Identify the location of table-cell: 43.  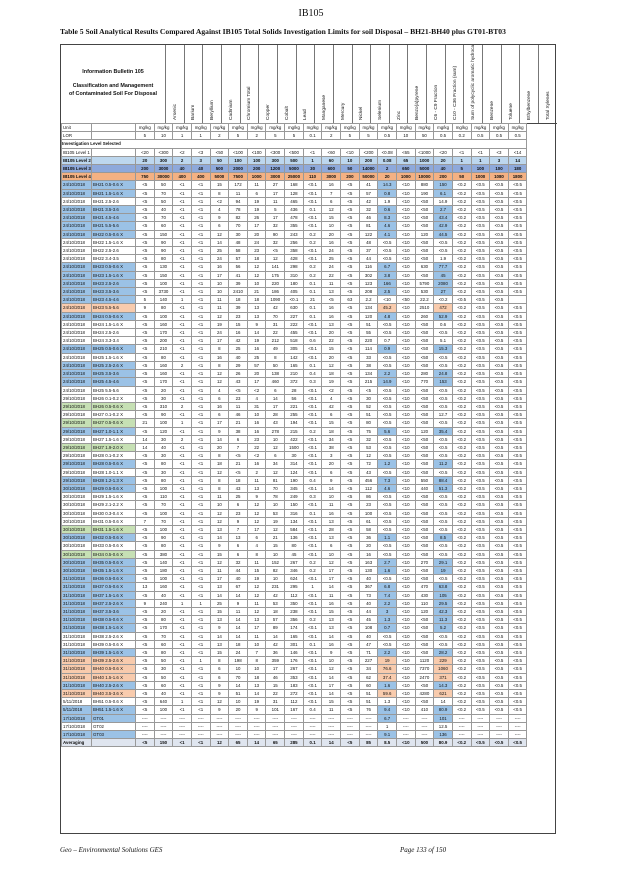
(238, 382).